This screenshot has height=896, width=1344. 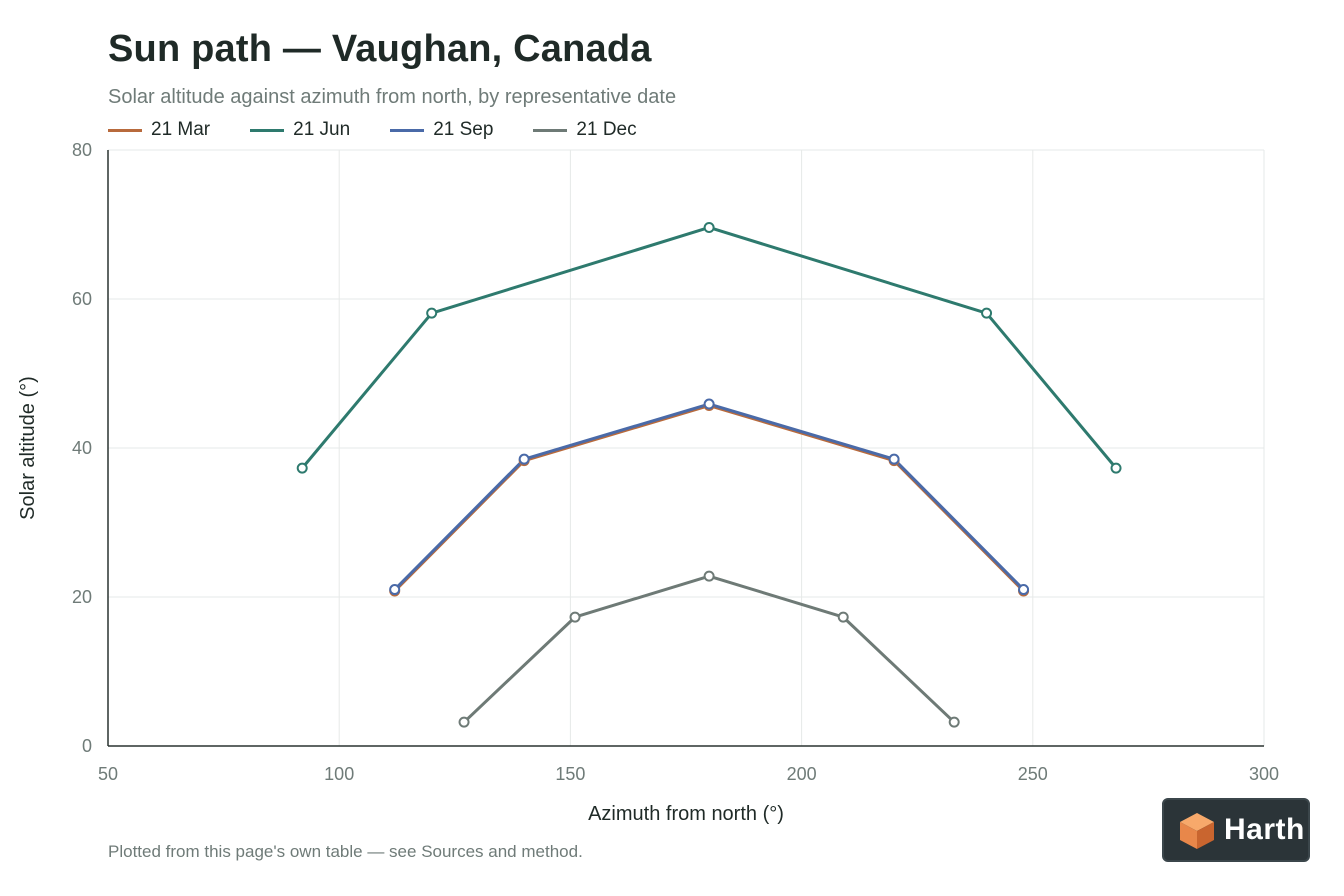 What do you see at coordinates (570, 774) in the screenshot?
I see `x-tick-label: 150` at bounding box center [570, 774].